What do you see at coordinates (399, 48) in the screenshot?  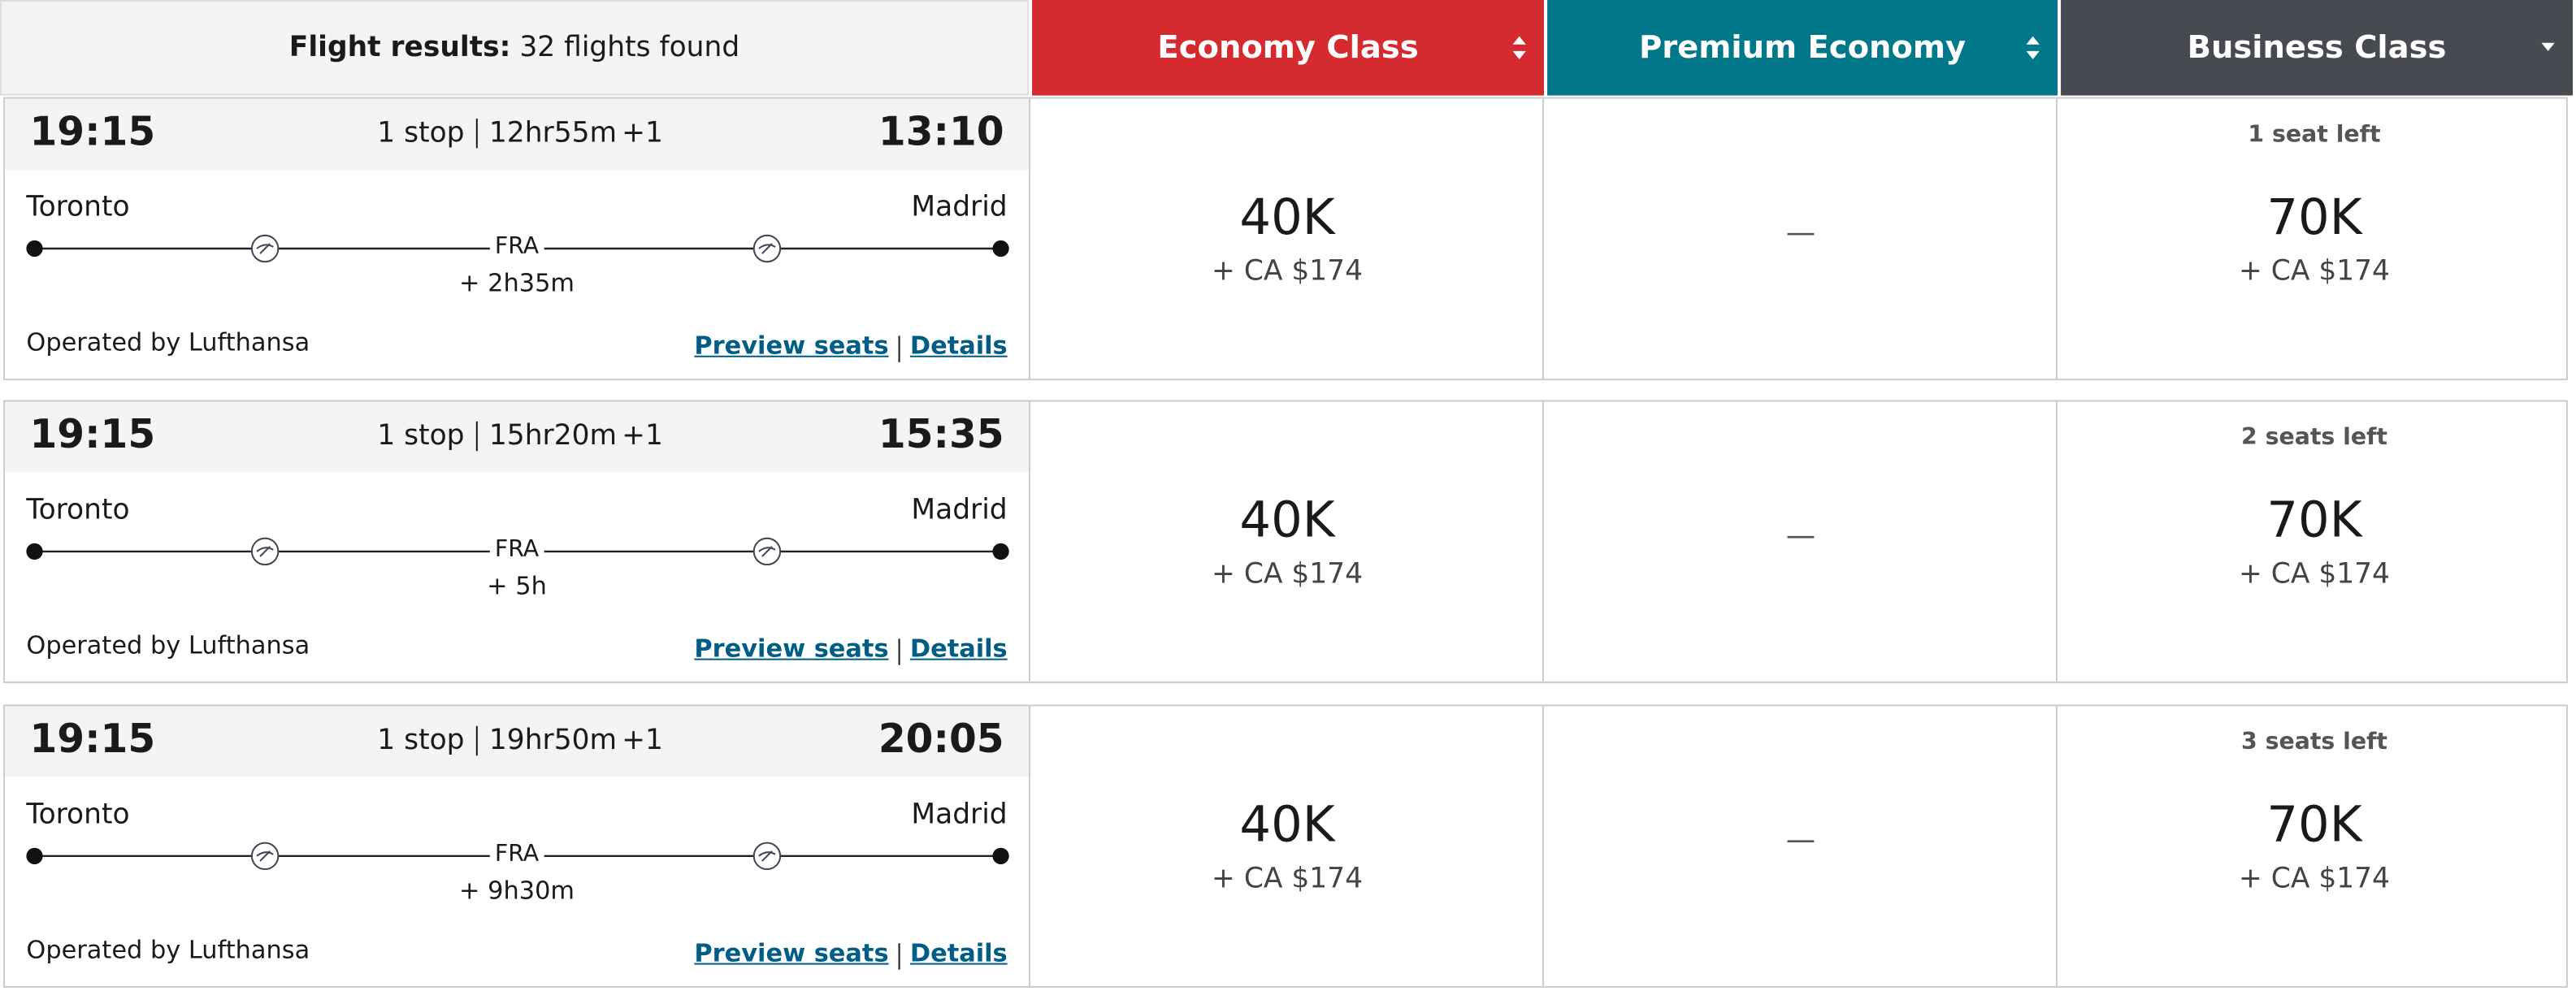 I see `results-label: Flight results:` at bounding box center [399, 48].